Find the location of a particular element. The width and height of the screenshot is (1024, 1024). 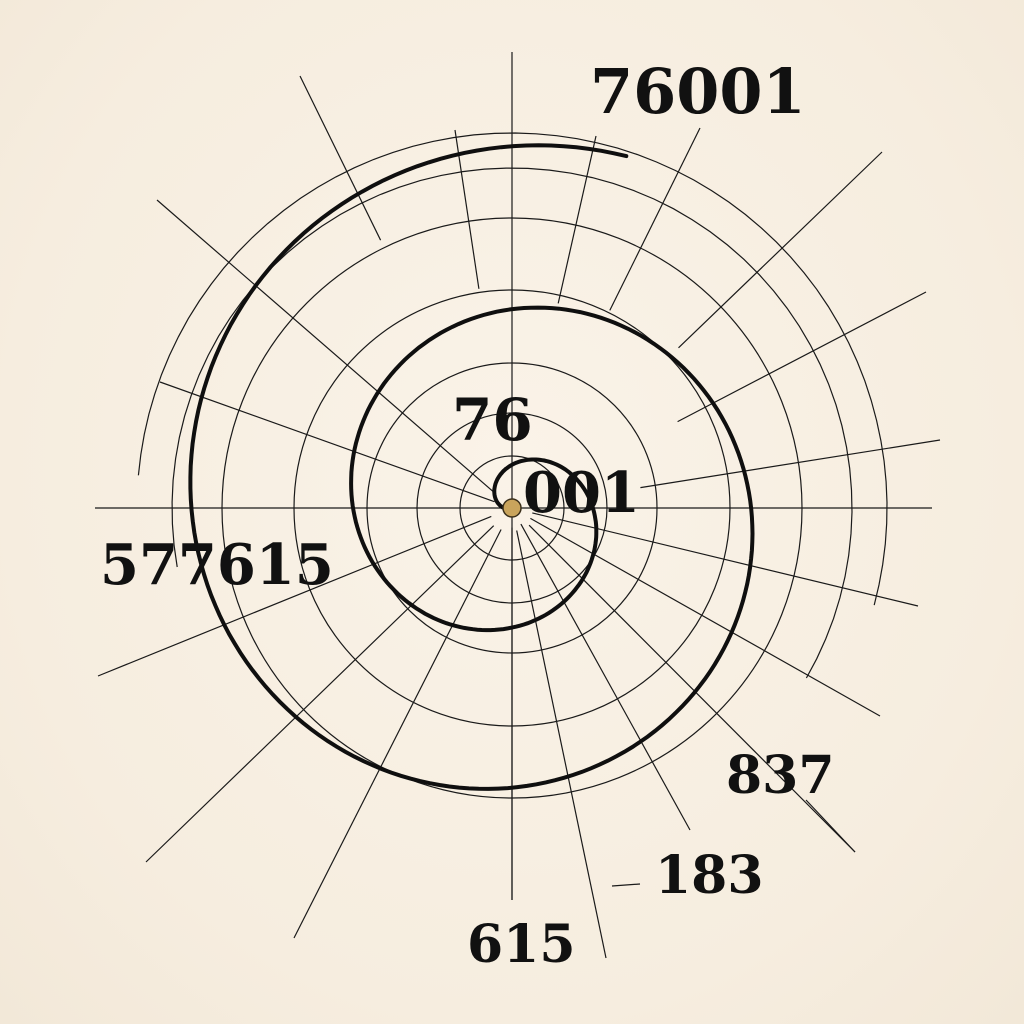

center-dot is located at coordinates (512, 508).